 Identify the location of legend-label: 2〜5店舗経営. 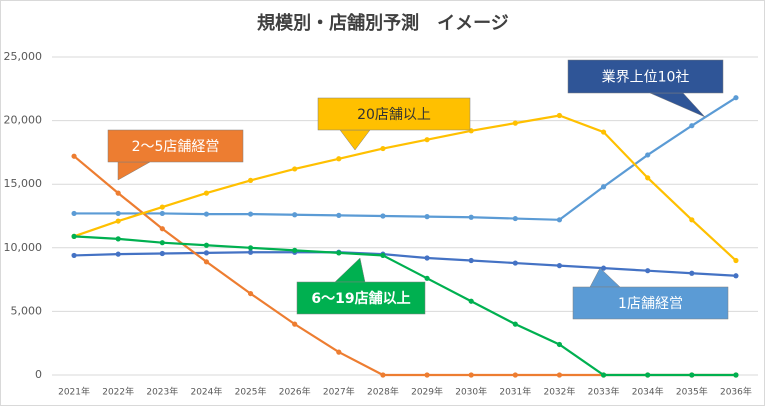
(176, 147).